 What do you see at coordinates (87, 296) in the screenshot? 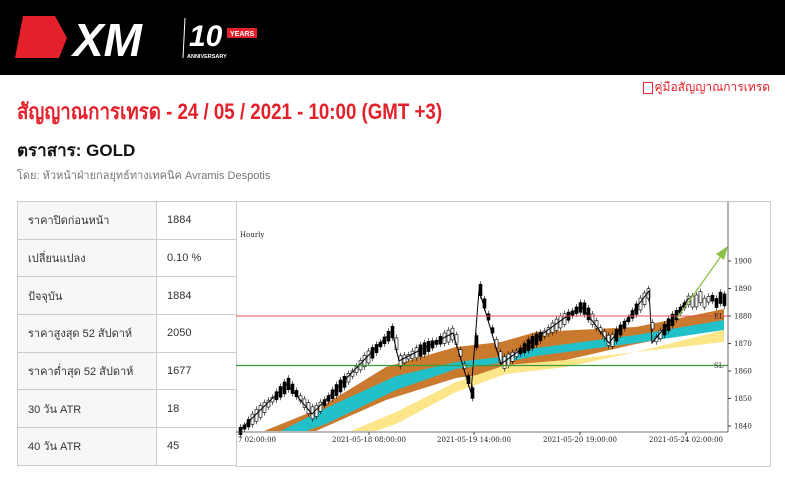
I see `stat-label: ปัจจุบัน` at bounding box center [87, 296].